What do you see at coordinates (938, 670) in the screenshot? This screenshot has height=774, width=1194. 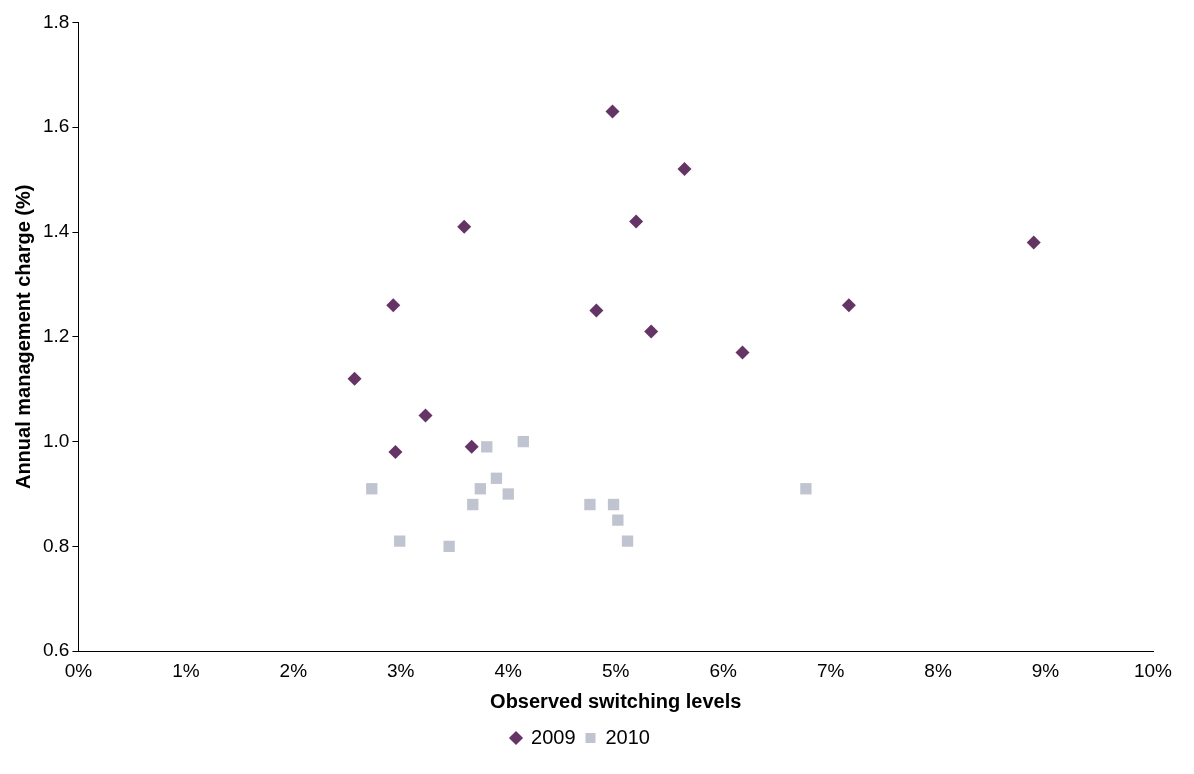 I see `x-tick-label: 8%` at bounding box center [938, 670].